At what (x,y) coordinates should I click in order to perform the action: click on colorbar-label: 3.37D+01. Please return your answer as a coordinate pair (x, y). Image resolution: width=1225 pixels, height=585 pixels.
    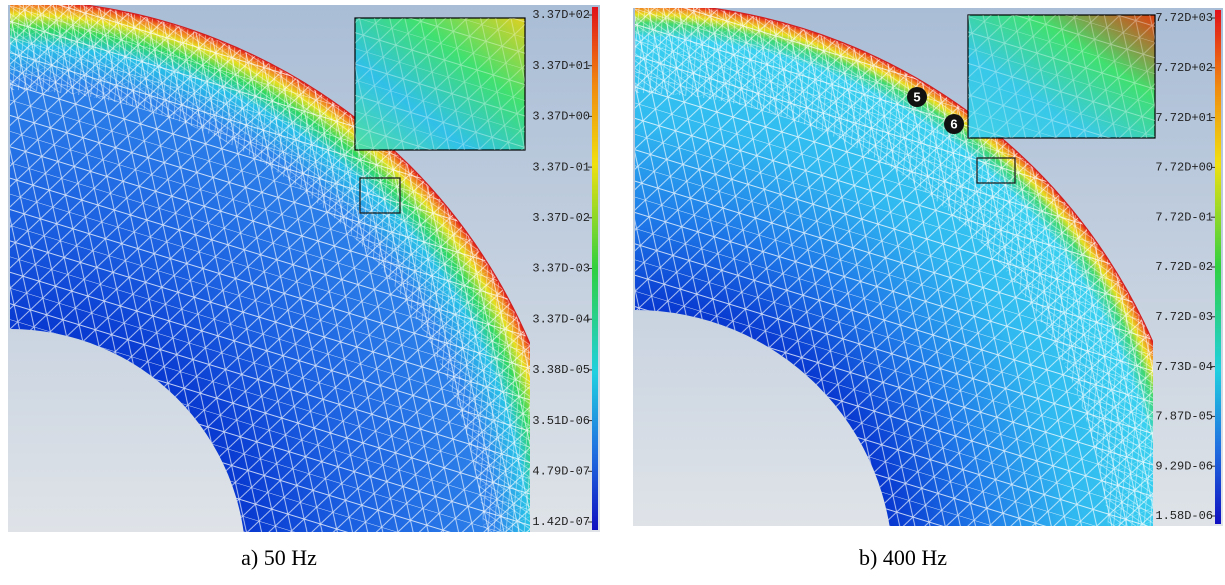
    Looking at the image, I should click on (561, 66).